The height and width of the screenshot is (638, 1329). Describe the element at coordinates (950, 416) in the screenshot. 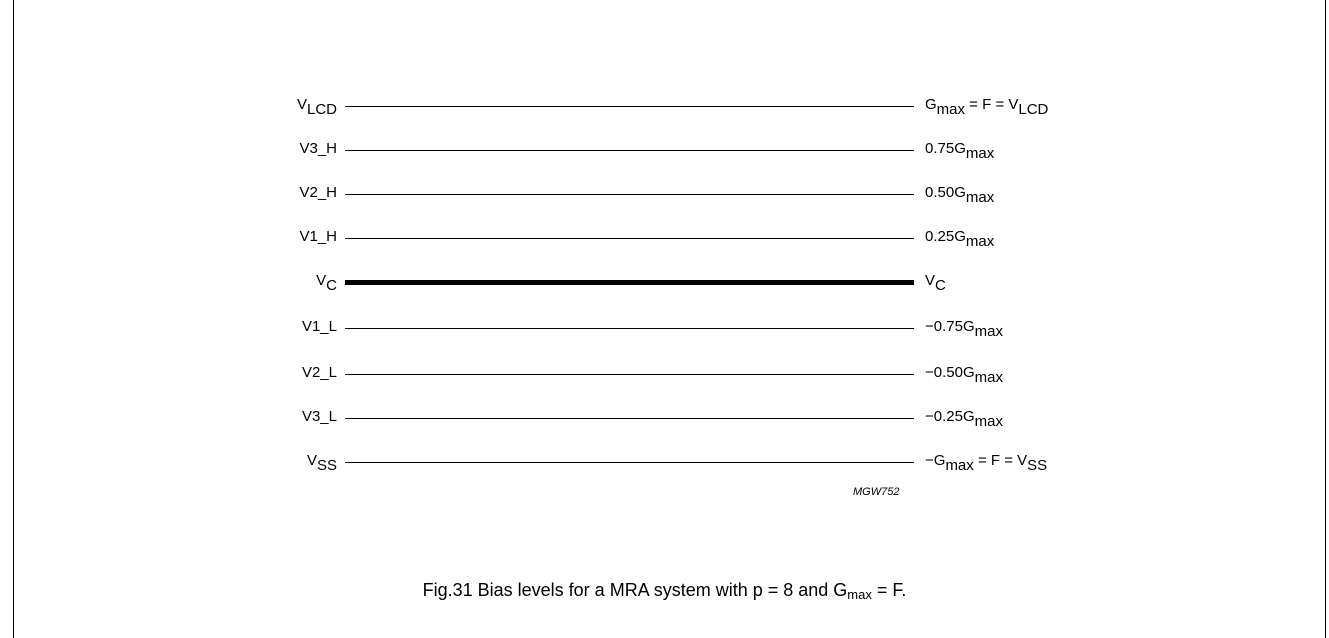

I see `right-label-text: −0.25G` at that location.